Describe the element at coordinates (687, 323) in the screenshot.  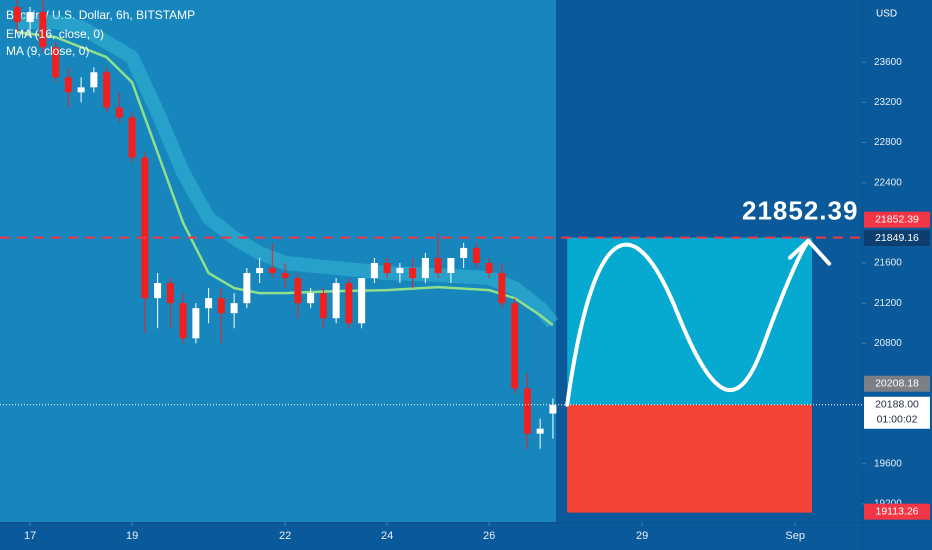
I see `forecast-curve` at that location.